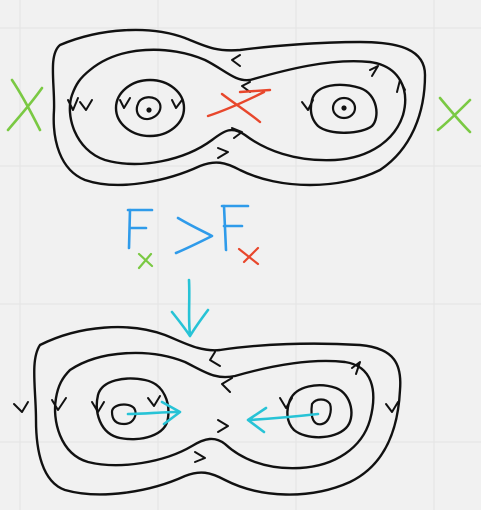 Image resolution: width=481 pixels, height=510 pixels. Describe the element at coordinates (154, 413) in the screenshot. I see `left-cyan-arrow` at that location.